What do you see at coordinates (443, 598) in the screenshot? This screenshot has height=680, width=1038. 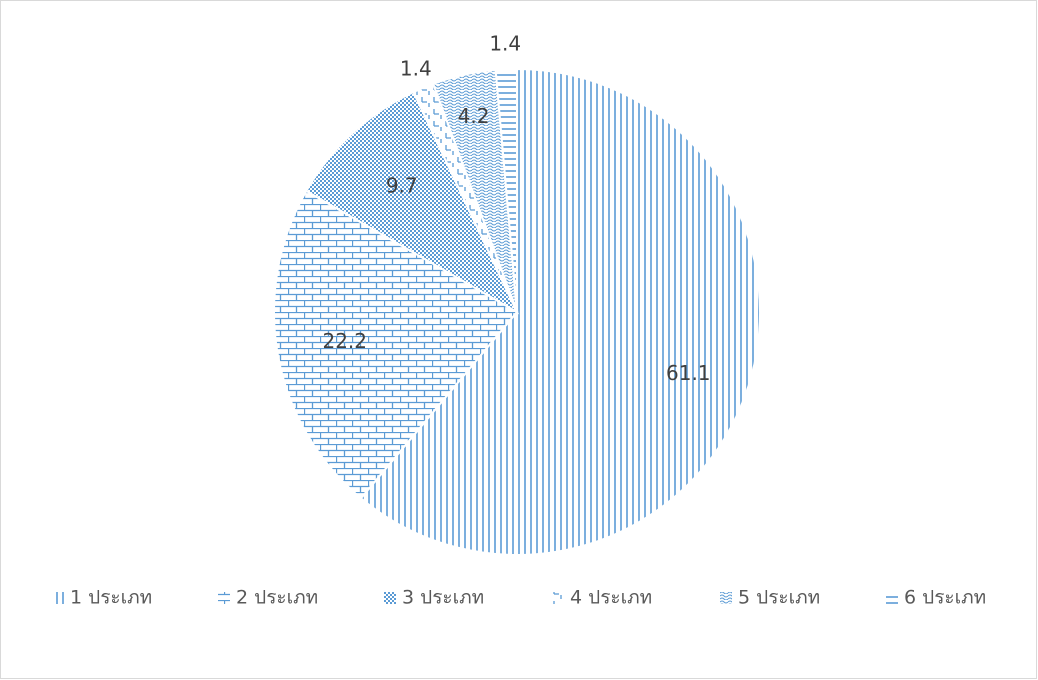 I see `legend-label: 3 ประเภท` at bounding box center [443, 598].